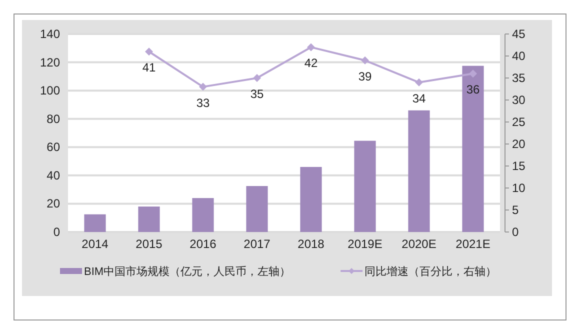 This screenshot has height=333, width=580. Describe the element at coordinates (515, 210) in the screenshot. I see `y2-tick-label: 5` at that location.